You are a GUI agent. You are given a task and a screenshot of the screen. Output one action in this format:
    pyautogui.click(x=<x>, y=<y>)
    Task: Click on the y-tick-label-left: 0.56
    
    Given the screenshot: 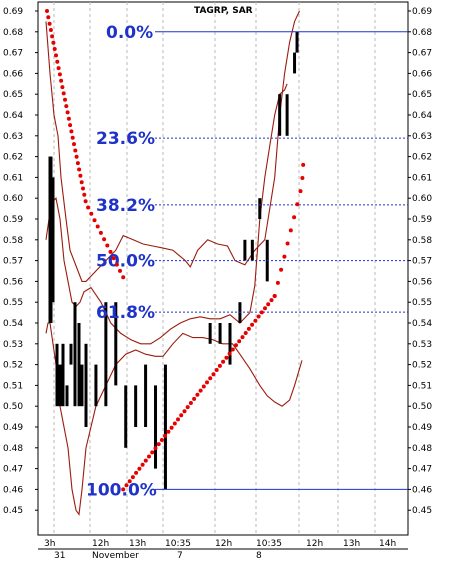 What is the action you would take?
    pyautogui.click(x=13, y=282)
    